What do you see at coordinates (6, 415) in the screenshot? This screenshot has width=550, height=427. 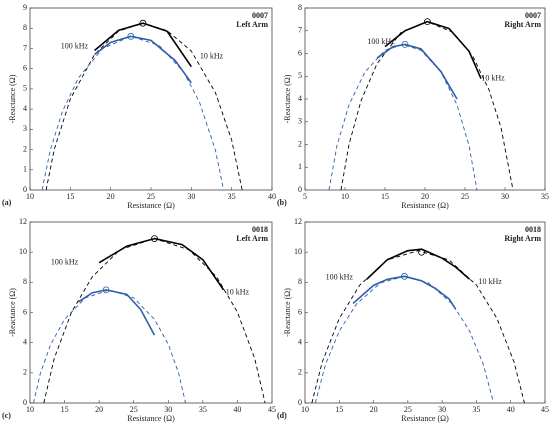 I see `panel-label: (c)` at bounding box center [6, 415].